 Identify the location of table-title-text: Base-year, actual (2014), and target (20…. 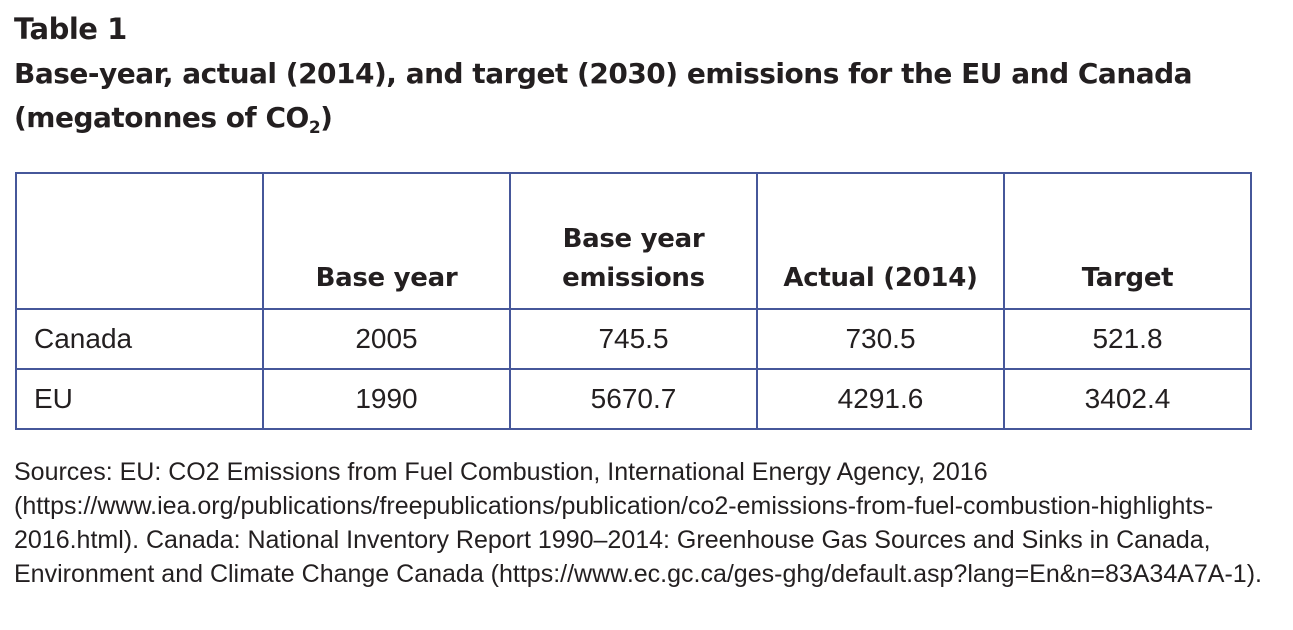
(603, 95).